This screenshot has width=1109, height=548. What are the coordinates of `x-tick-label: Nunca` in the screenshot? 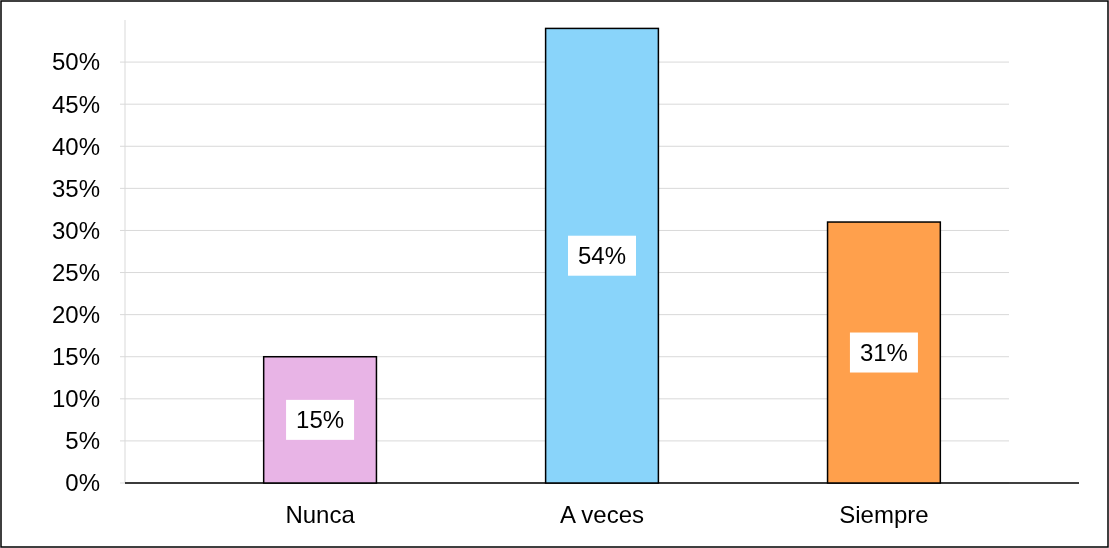 It's located at (320, 514).